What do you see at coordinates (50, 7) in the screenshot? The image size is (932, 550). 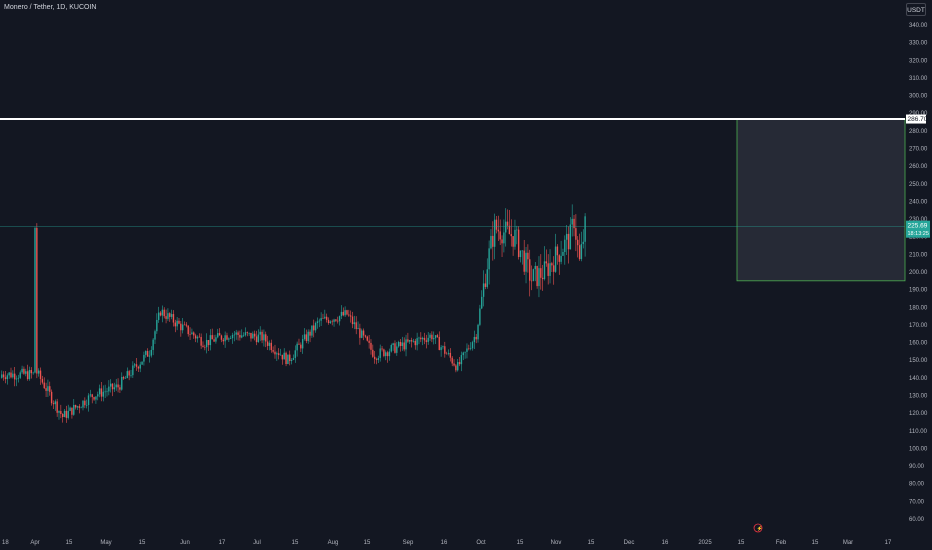 I see `symbol-title: Monero / Tether, 1D, KUCOIN` at bounding box center [50, 7].